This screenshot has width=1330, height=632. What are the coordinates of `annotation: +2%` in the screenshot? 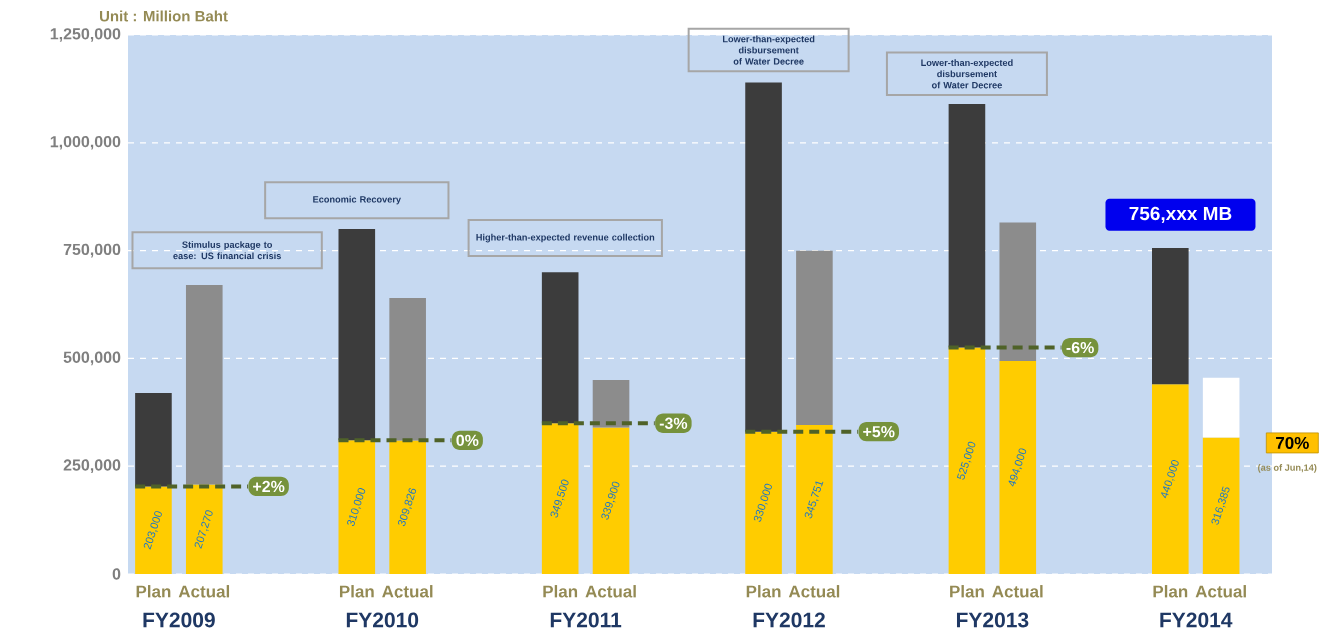 It's located at (269, 486).